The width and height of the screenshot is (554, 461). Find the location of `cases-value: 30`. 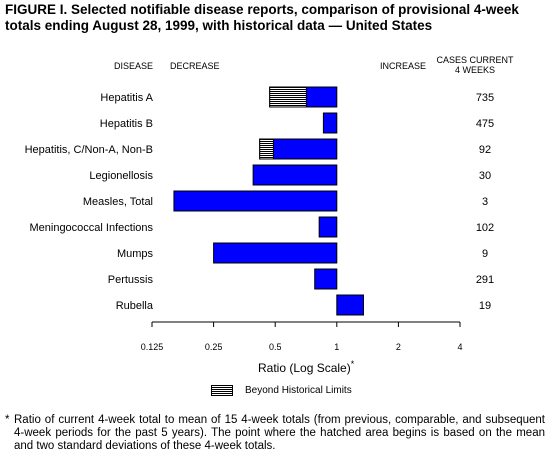

cases-value: 30 is located at coordinates (485, 176).